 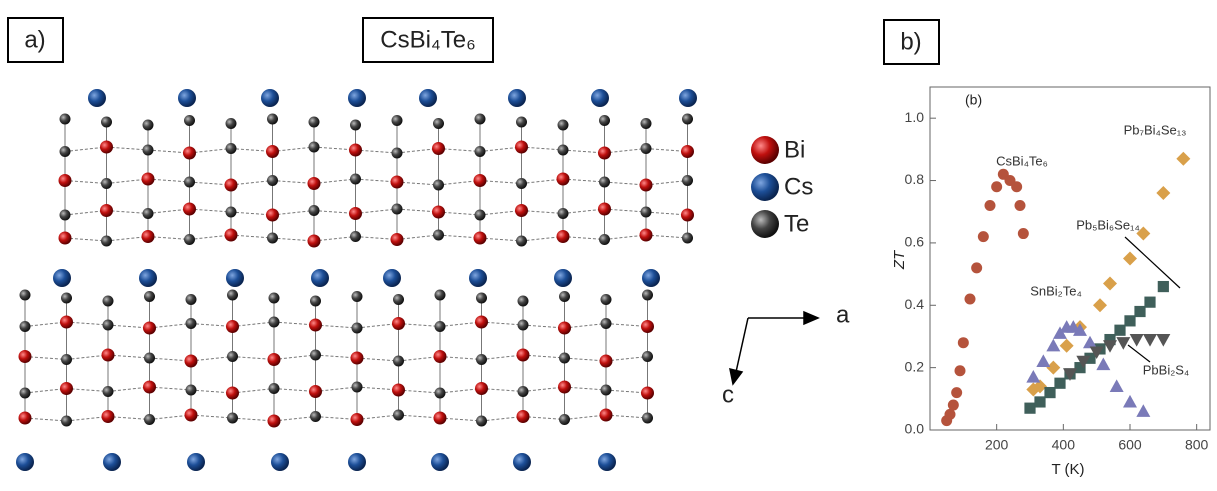 I want to click on leader-line, so click(x=1152, y=262).